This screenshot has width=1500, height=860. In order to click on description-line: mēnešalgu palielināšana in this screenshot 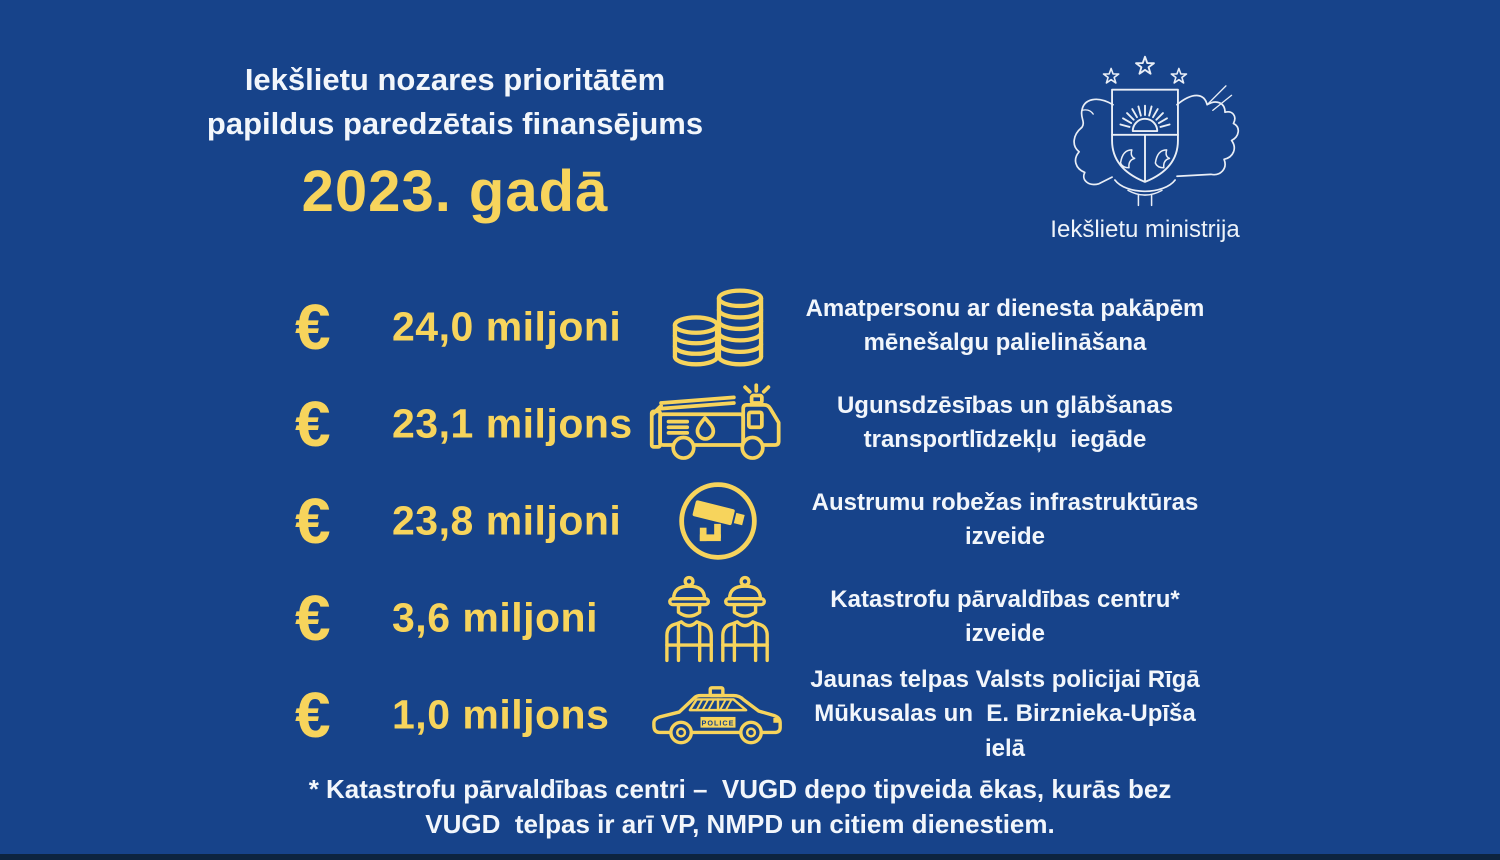, I will do `click(1005, 343)`.